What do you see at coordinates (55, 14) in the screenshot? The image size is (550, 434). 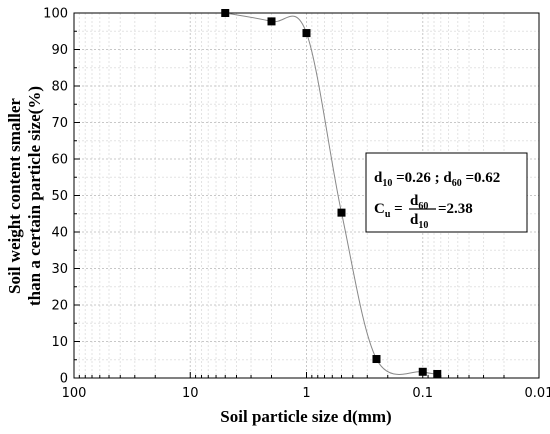 I see `y-tick-label: 100` at bounding box center [55, 14].